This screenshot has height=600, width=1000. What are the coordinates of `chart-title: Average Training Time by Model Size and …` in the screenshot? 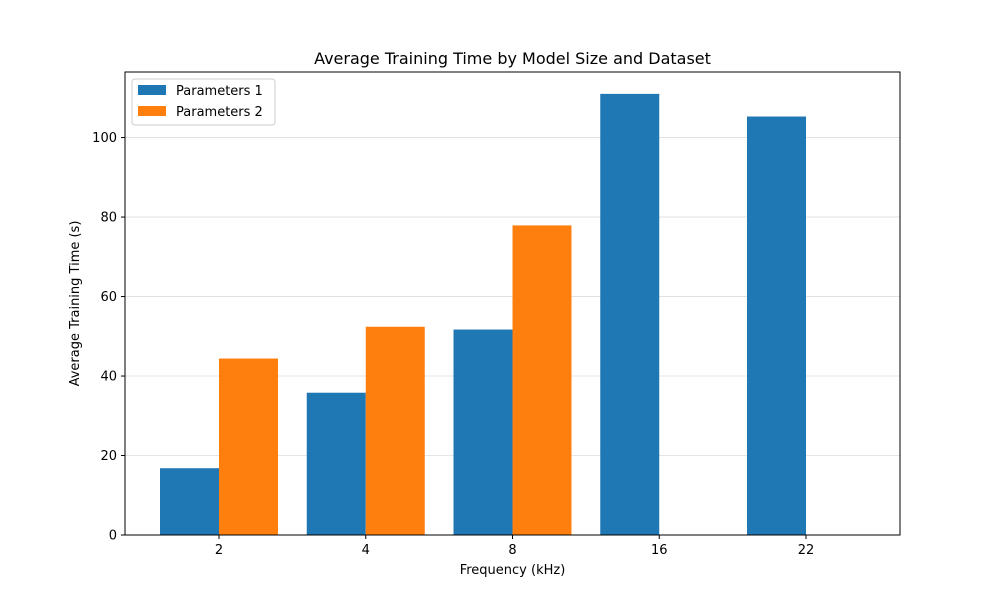 It's located at (512, 58).